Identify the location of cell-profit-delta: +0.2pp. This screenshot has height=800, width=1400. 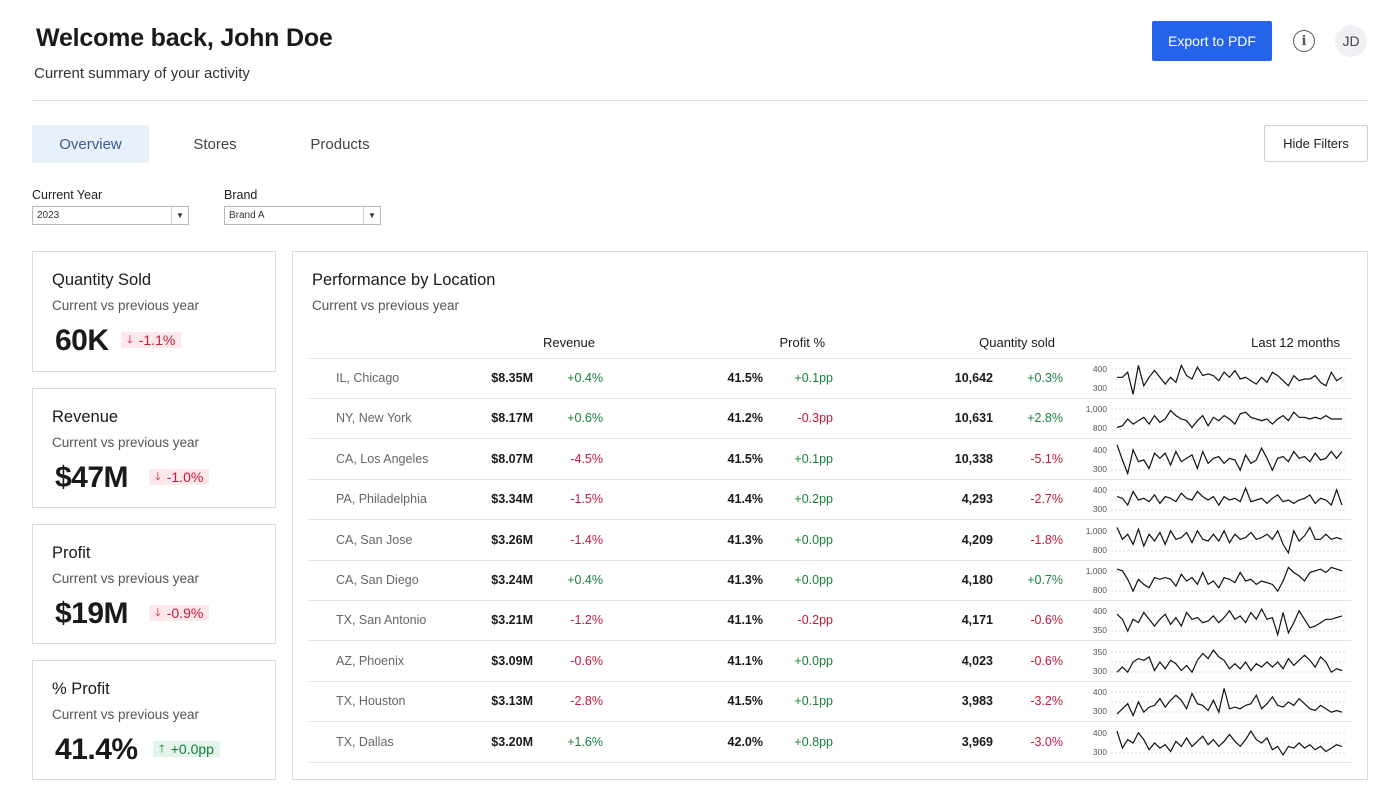
(813, 499).